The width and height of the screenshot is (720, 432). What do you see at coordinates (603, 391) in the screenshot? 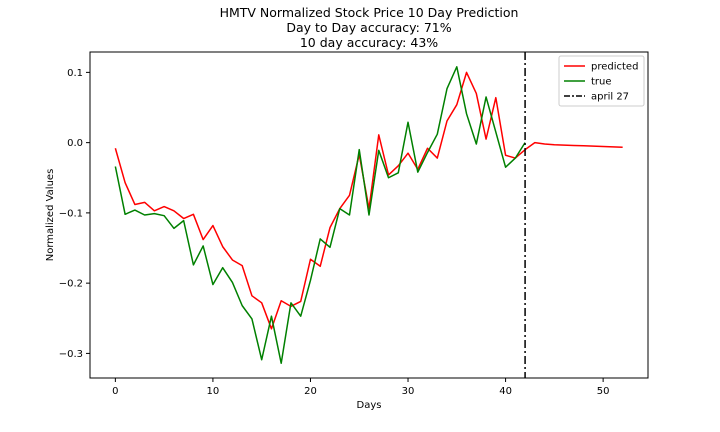
I see `x-tick-label: 50` at bounding box center [603, 391].